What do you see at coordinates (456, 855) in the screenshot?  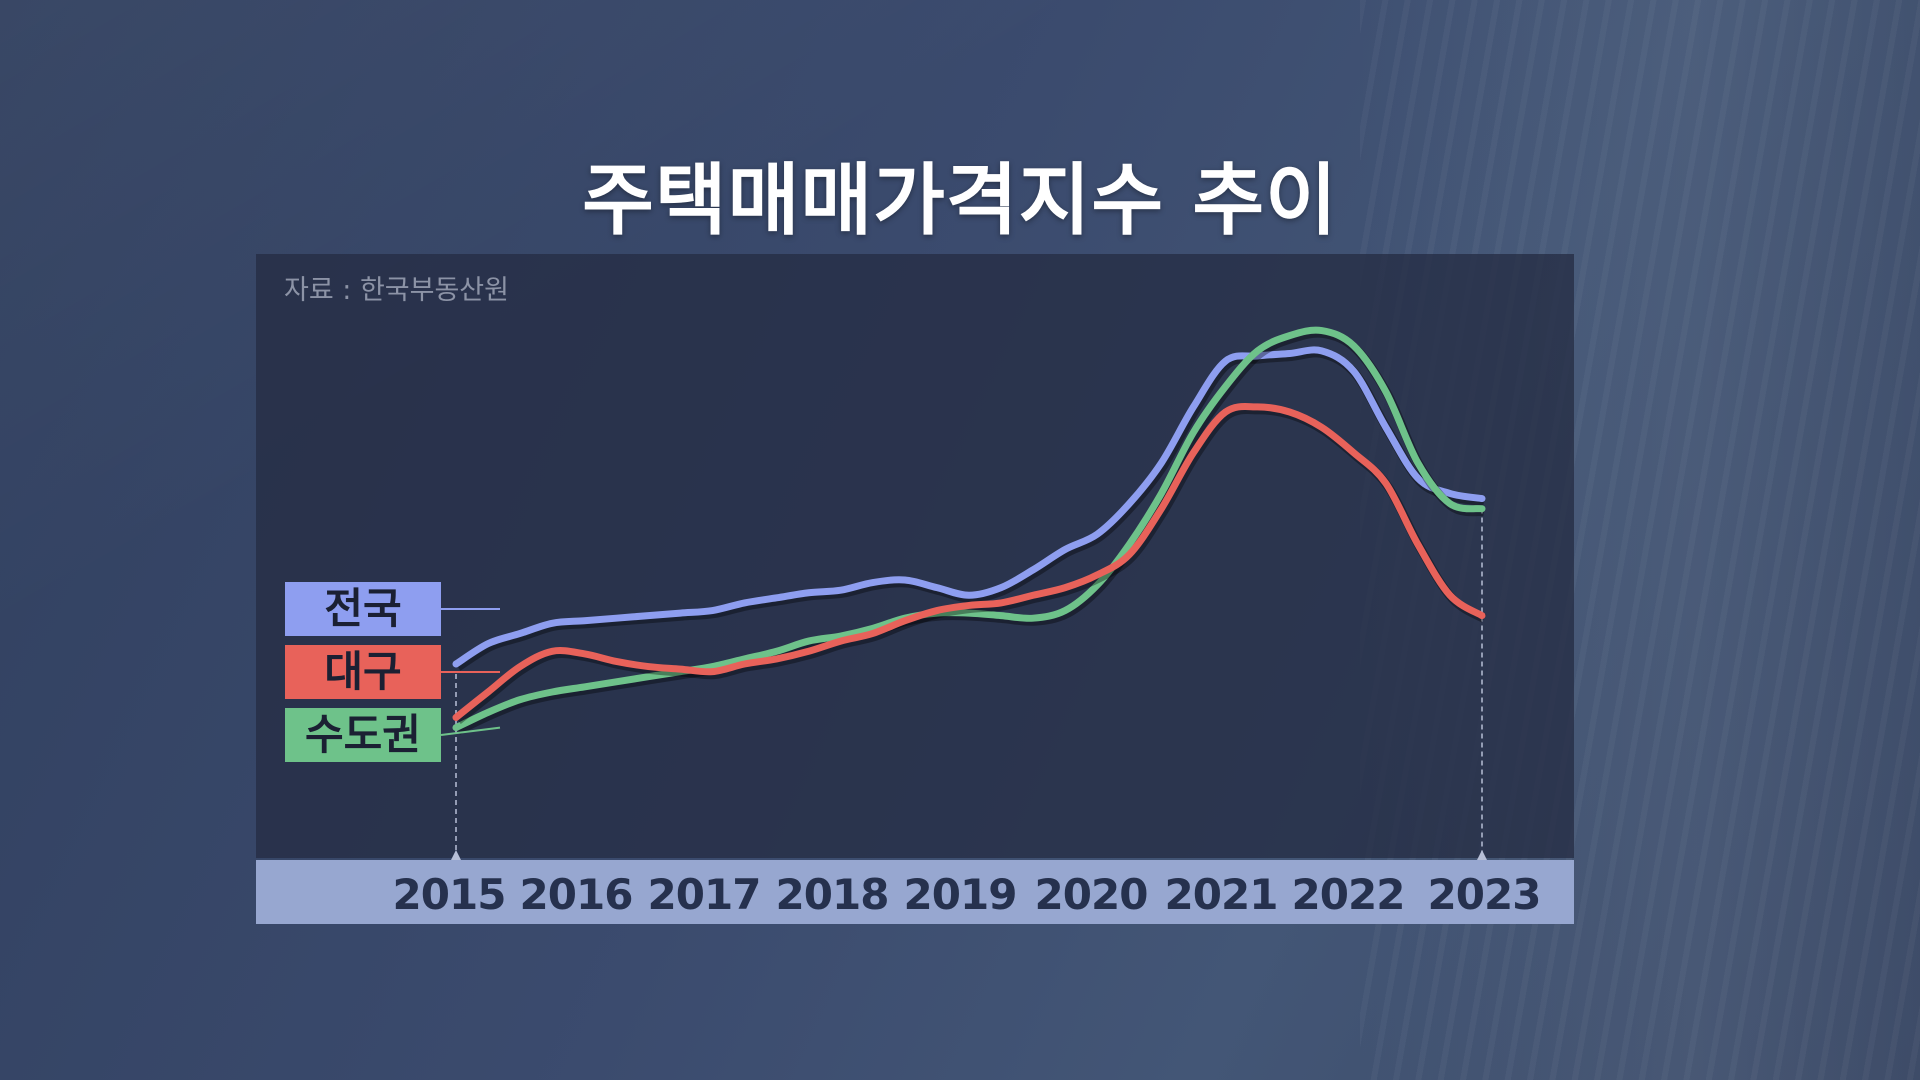 I see `guide-marker-start` at bounding box center [456, 855].